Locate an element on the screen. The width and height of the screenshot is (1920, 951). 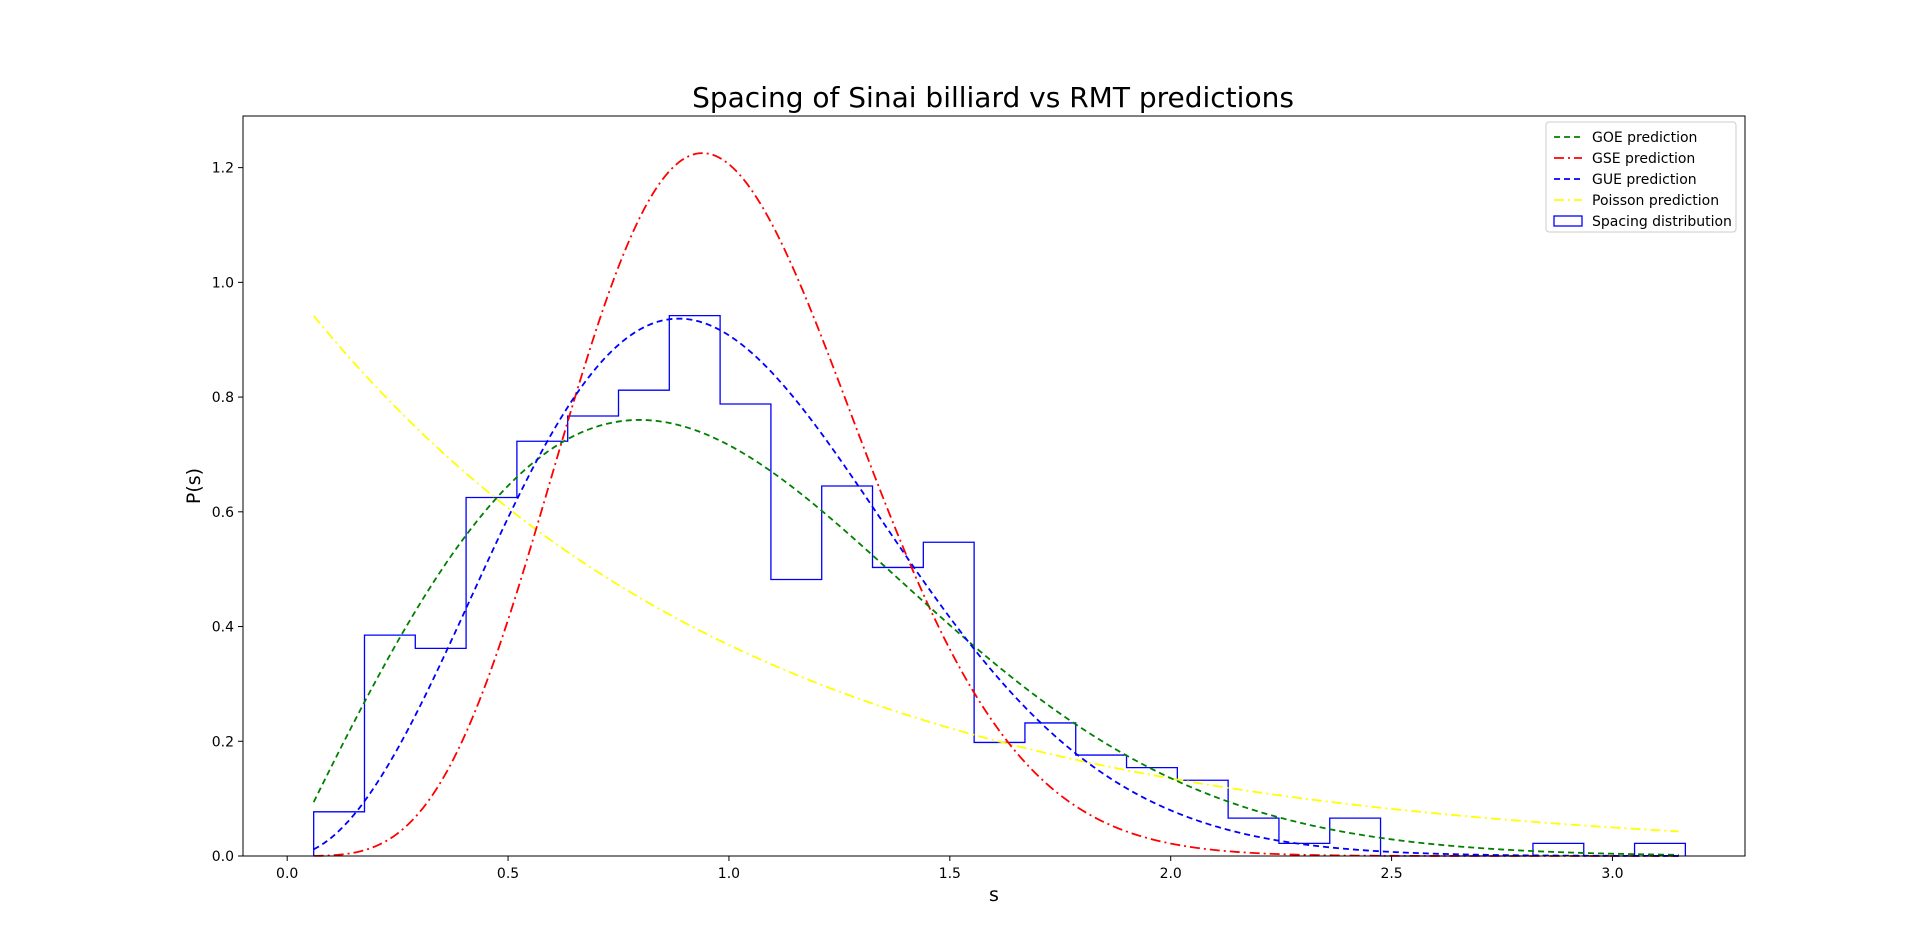
legend-box is located at coordinates (1641, 177).